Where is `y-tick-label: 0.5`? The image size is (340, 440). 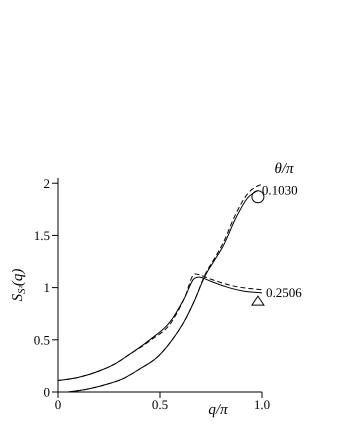
y-tick-label: 0.5 is located at coordinates (42, 340).